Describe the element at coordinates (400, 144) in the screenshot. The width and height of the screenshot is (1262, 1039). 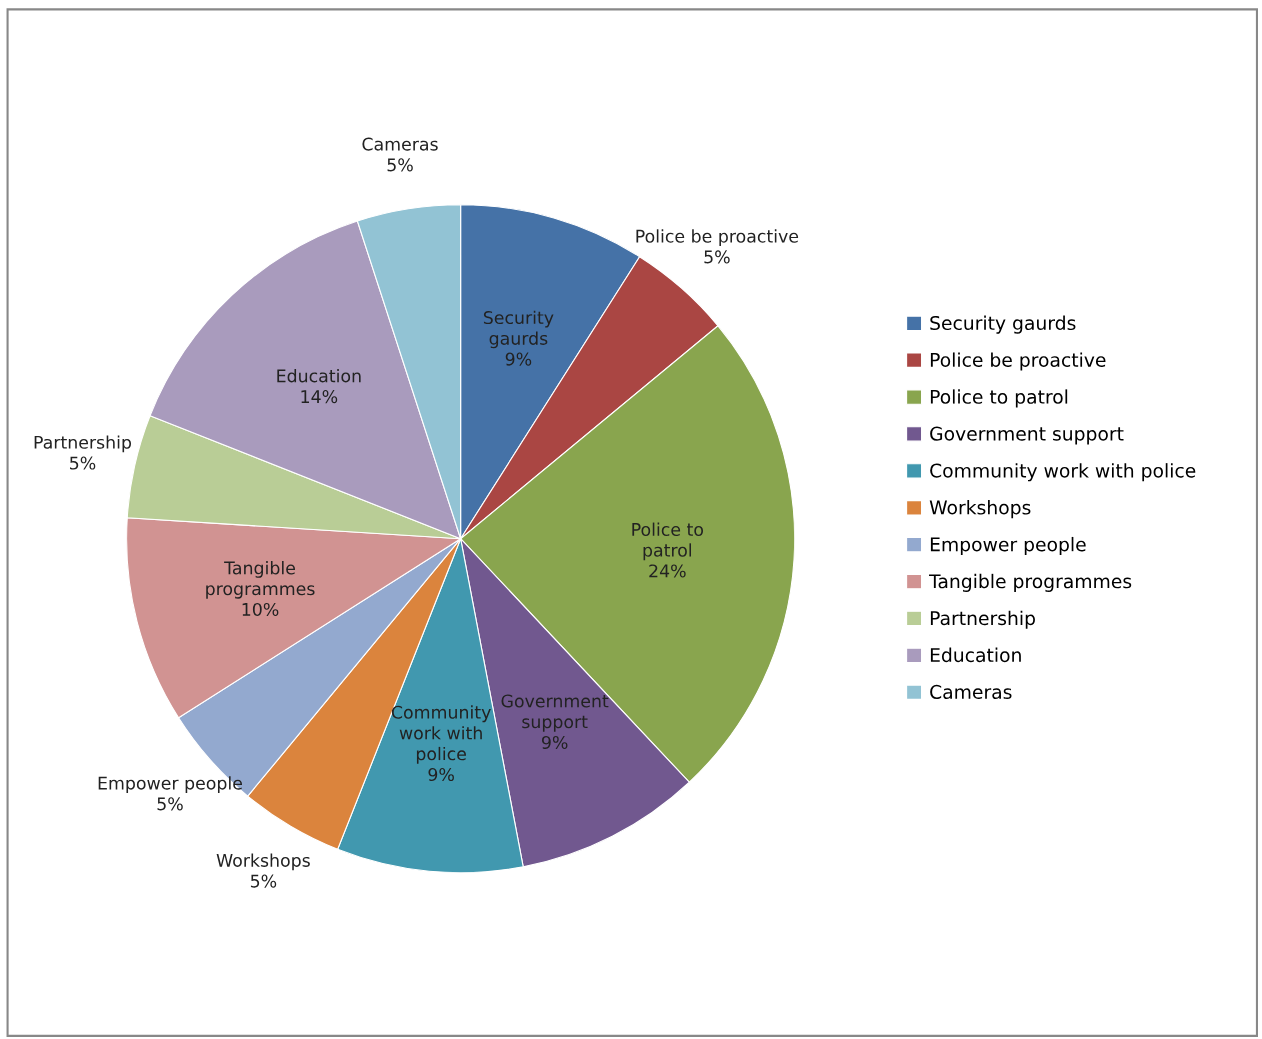
I see `slice-label: Cameras` at that location.